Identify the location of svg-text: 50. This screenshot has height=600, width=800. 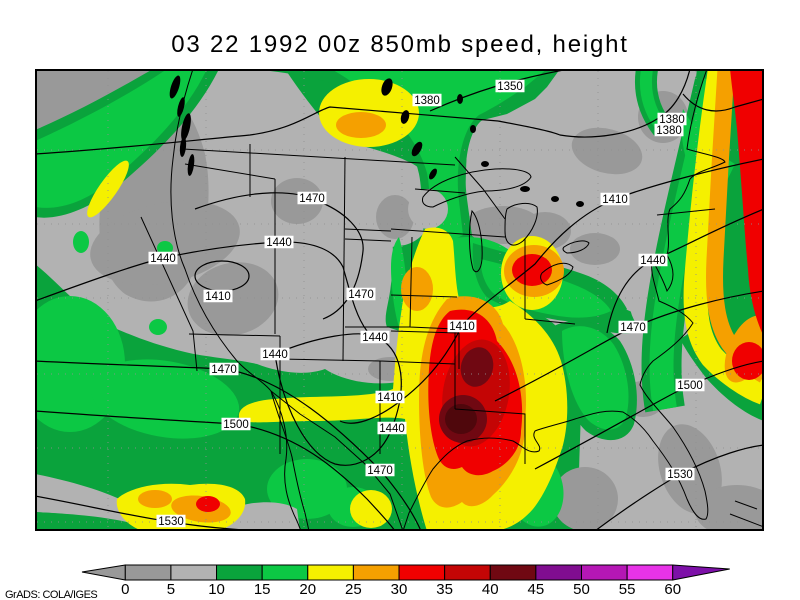
(581, 589).